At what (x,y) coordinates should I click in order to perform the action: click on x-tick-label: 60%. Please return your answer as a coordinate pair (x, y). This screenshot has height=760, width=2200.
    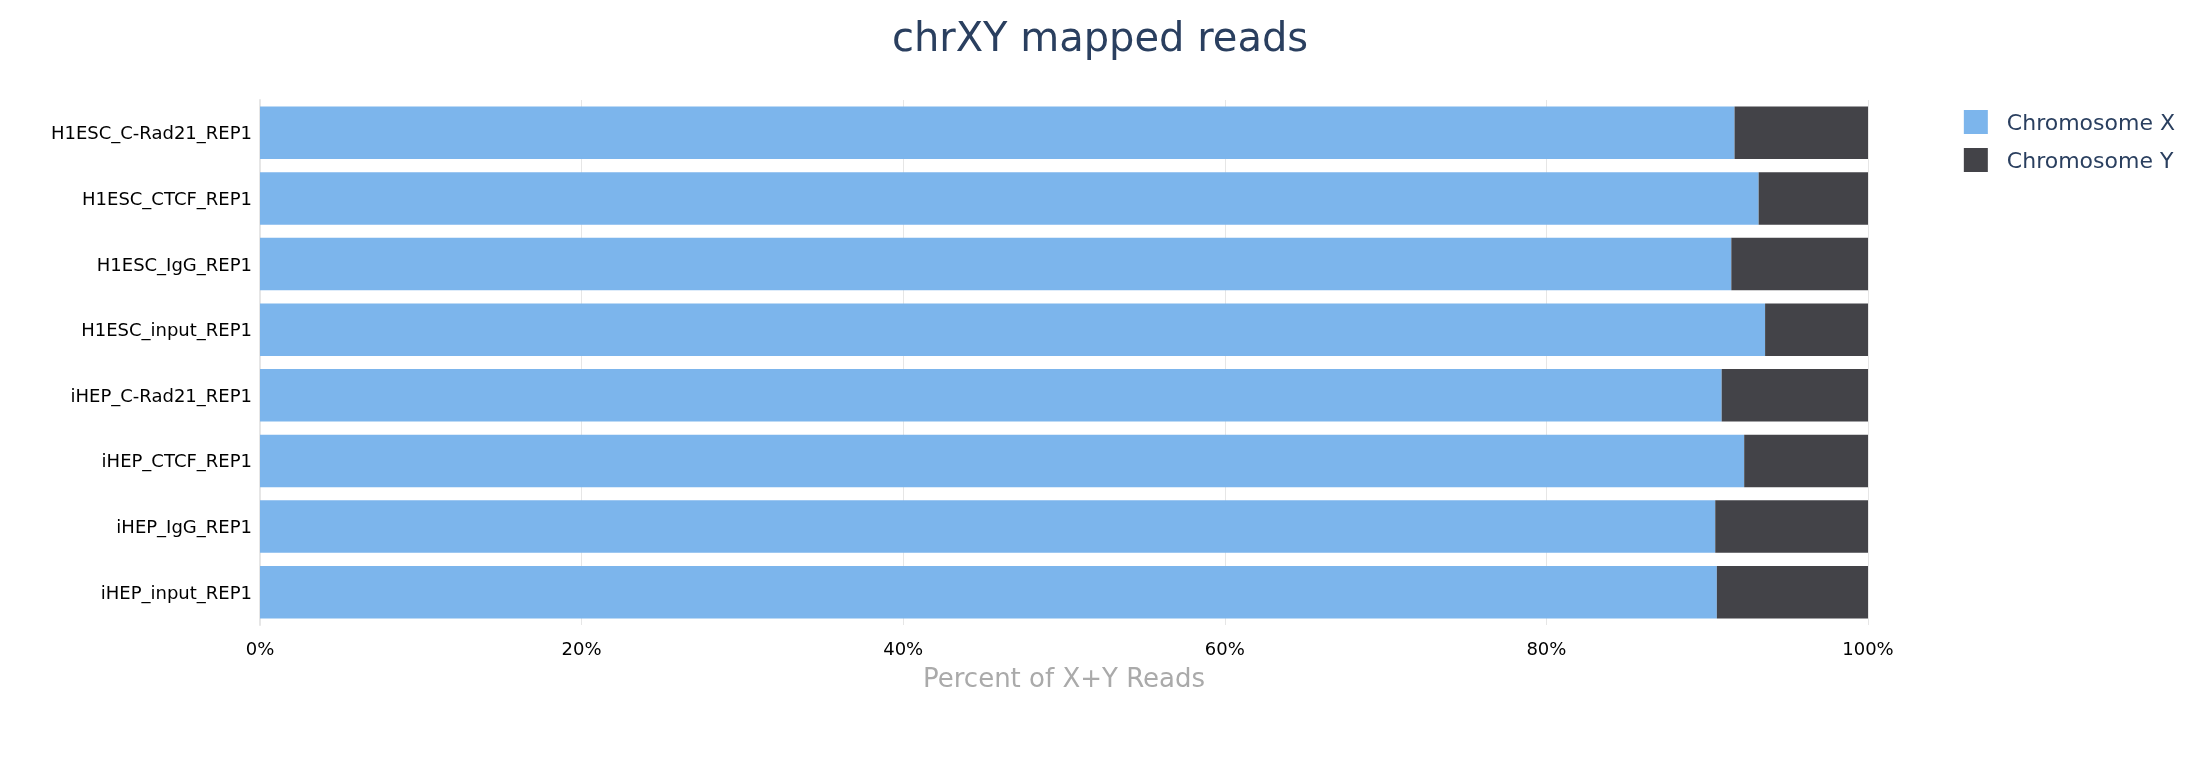
    Looking at the image, I should click on (1224, 648).